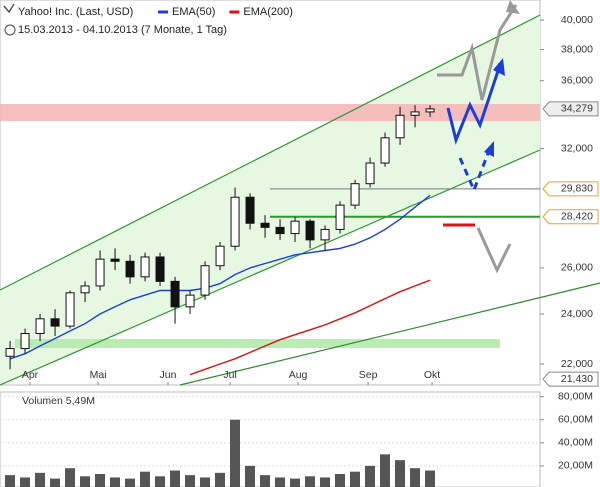  What do you see at coordinates (268, 12) in the screenshot?
I see `legend-label: EMA(200)` at bounding box center [268, 12].